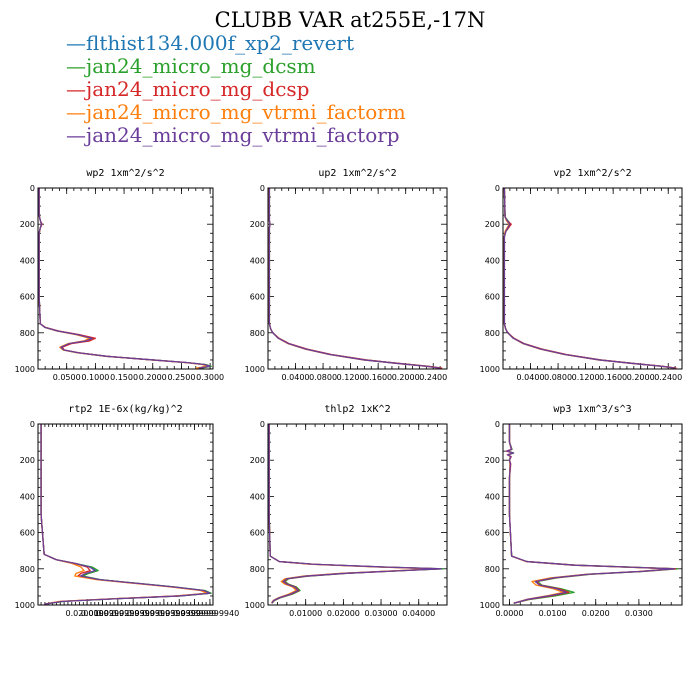 Image resolution: width=700 pixels, height=700 pixels. Describe the element at coordinates (613, 377) in the screenshot. I see `x-tick-label: 0.1600` at that location.